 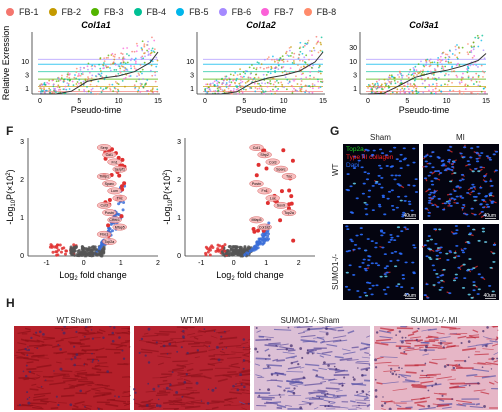 What do you see at coordinates (355, 75) in the screenshot?
I see `y-tick-label: 3` at bounding box center [355, 75].